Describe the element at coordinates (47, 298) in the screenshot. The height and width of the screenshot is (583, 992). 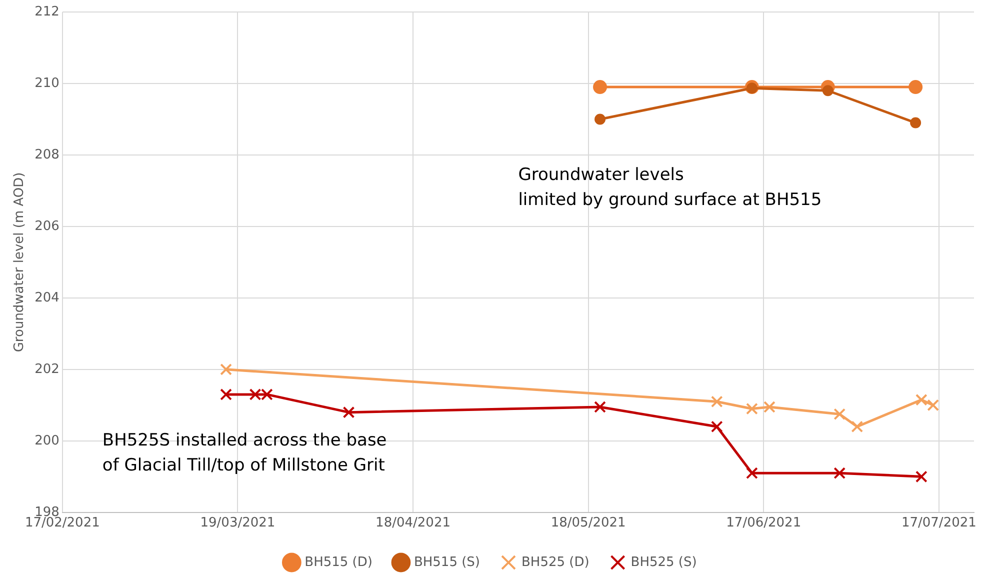
I see `y-tick-label: 204` at that location.